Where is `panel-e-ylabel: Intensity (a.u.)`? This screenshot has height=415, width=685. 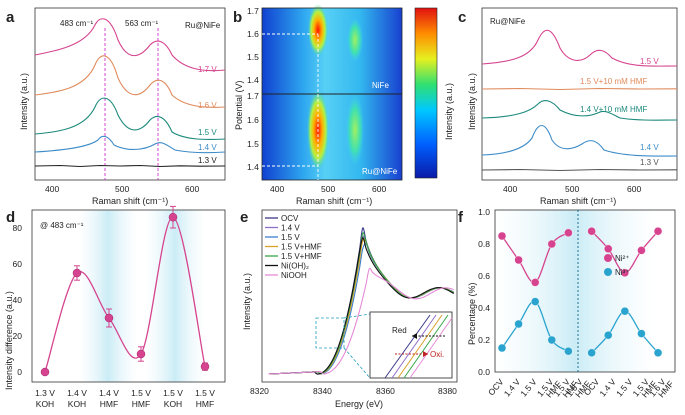 panel-e-ylabel: Intensity (a.u.) is located at coordinates (247, 301).